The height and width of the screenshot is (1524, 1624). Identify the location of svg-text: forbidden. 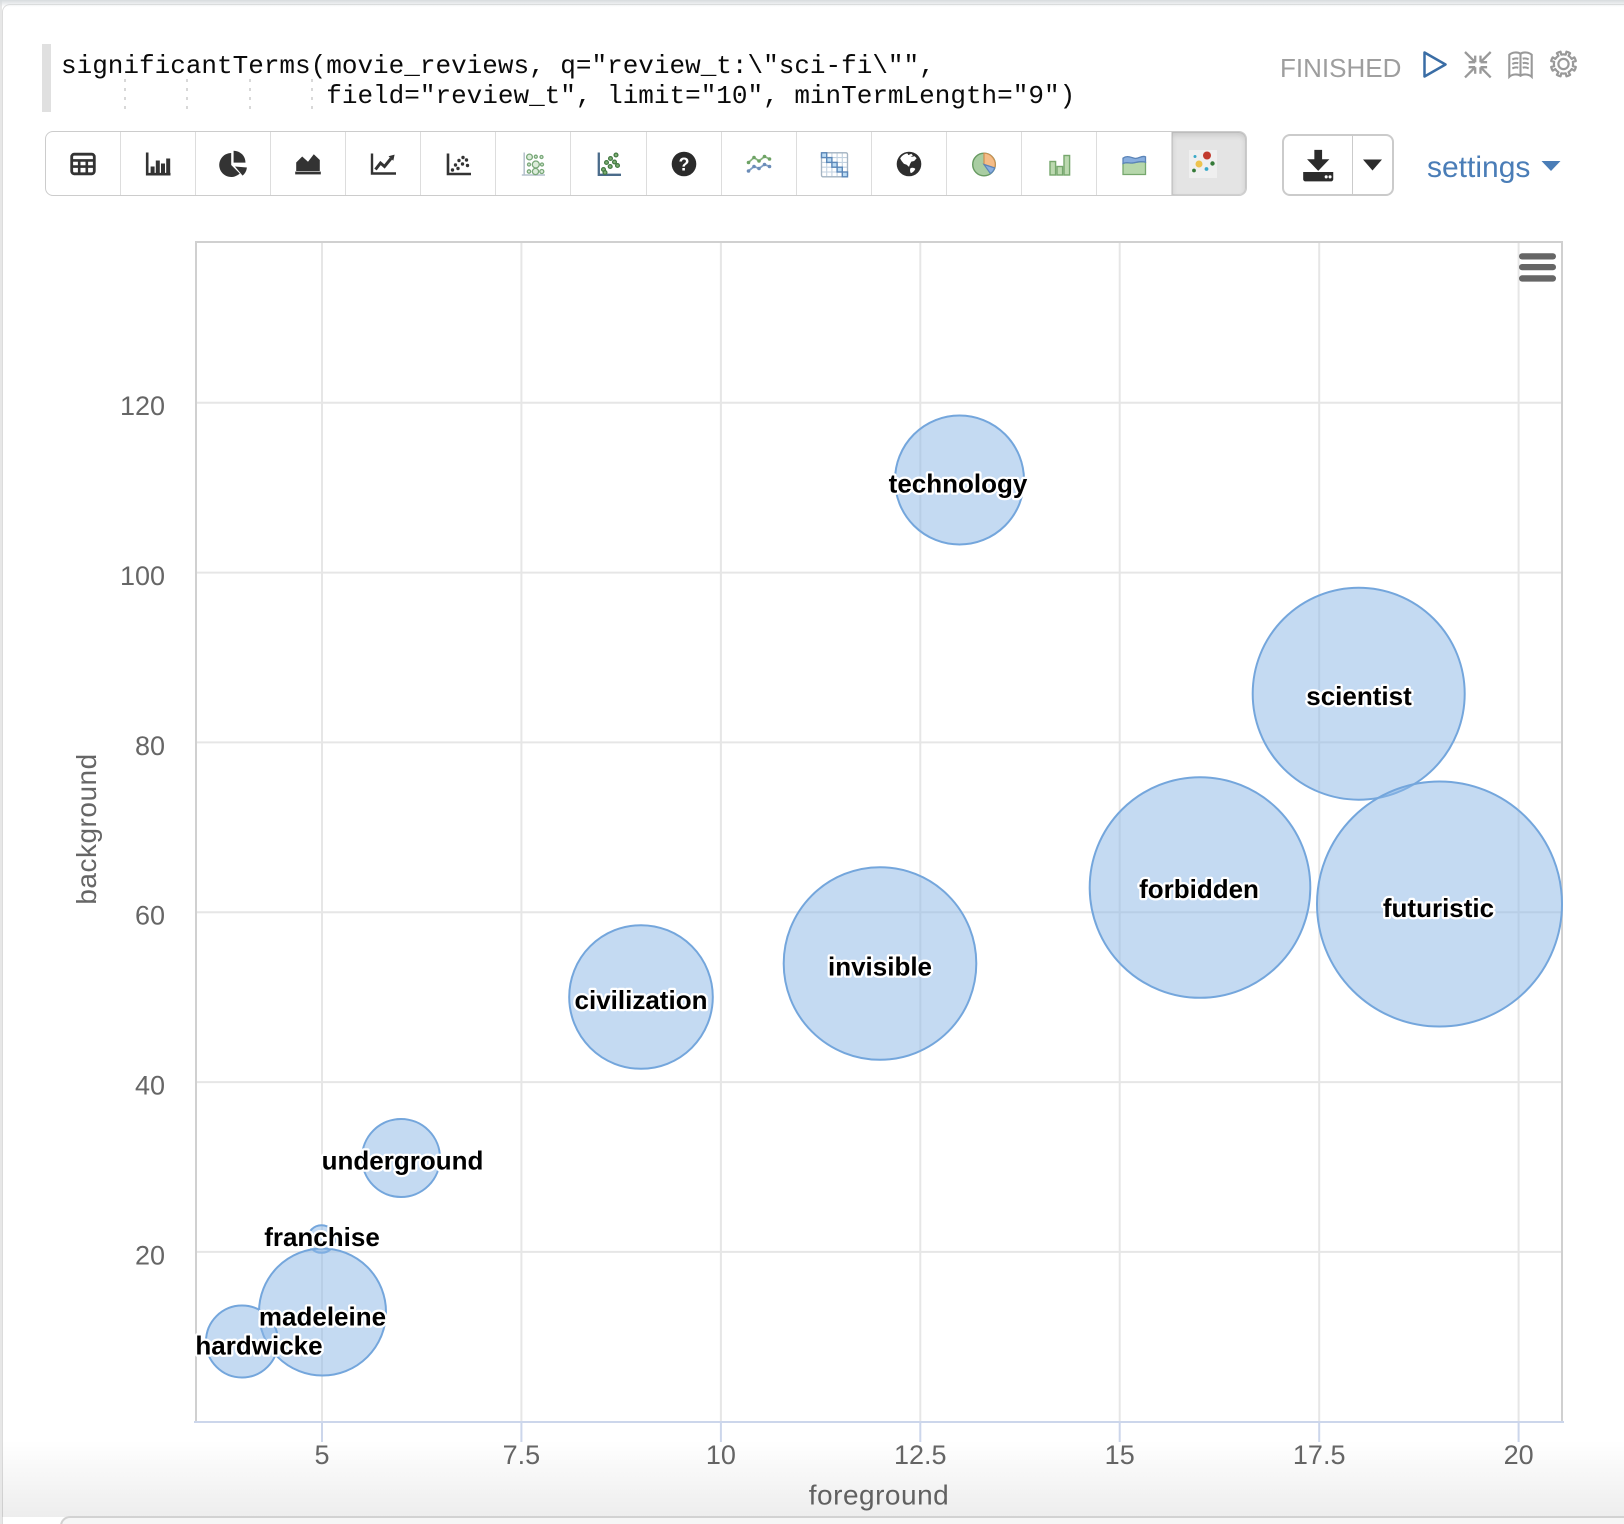
(1199, 889).